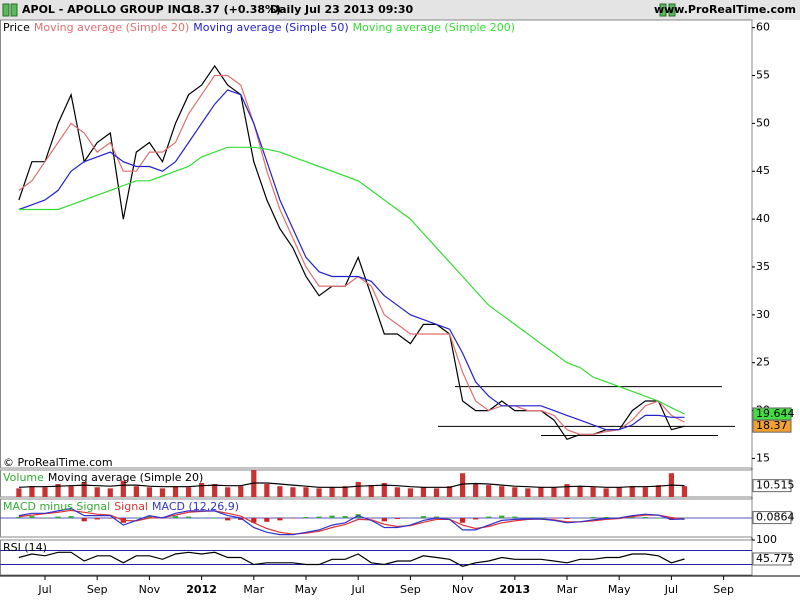 This screenshot has width=800, height=600. Describe the element at coordinates (775, 517) in the screenshot. I see `value-box-label: 0.0864` at that location.